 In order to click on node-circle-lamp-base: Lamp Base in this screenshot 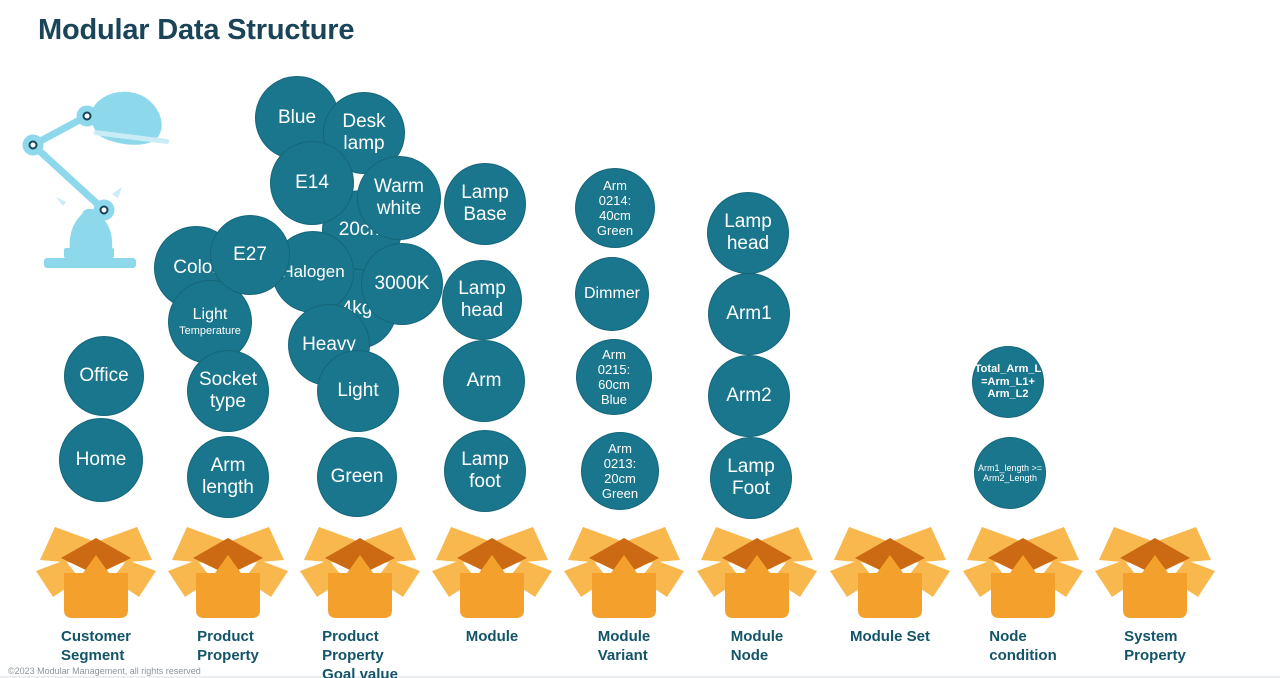, I will do `click(485, 204)`.